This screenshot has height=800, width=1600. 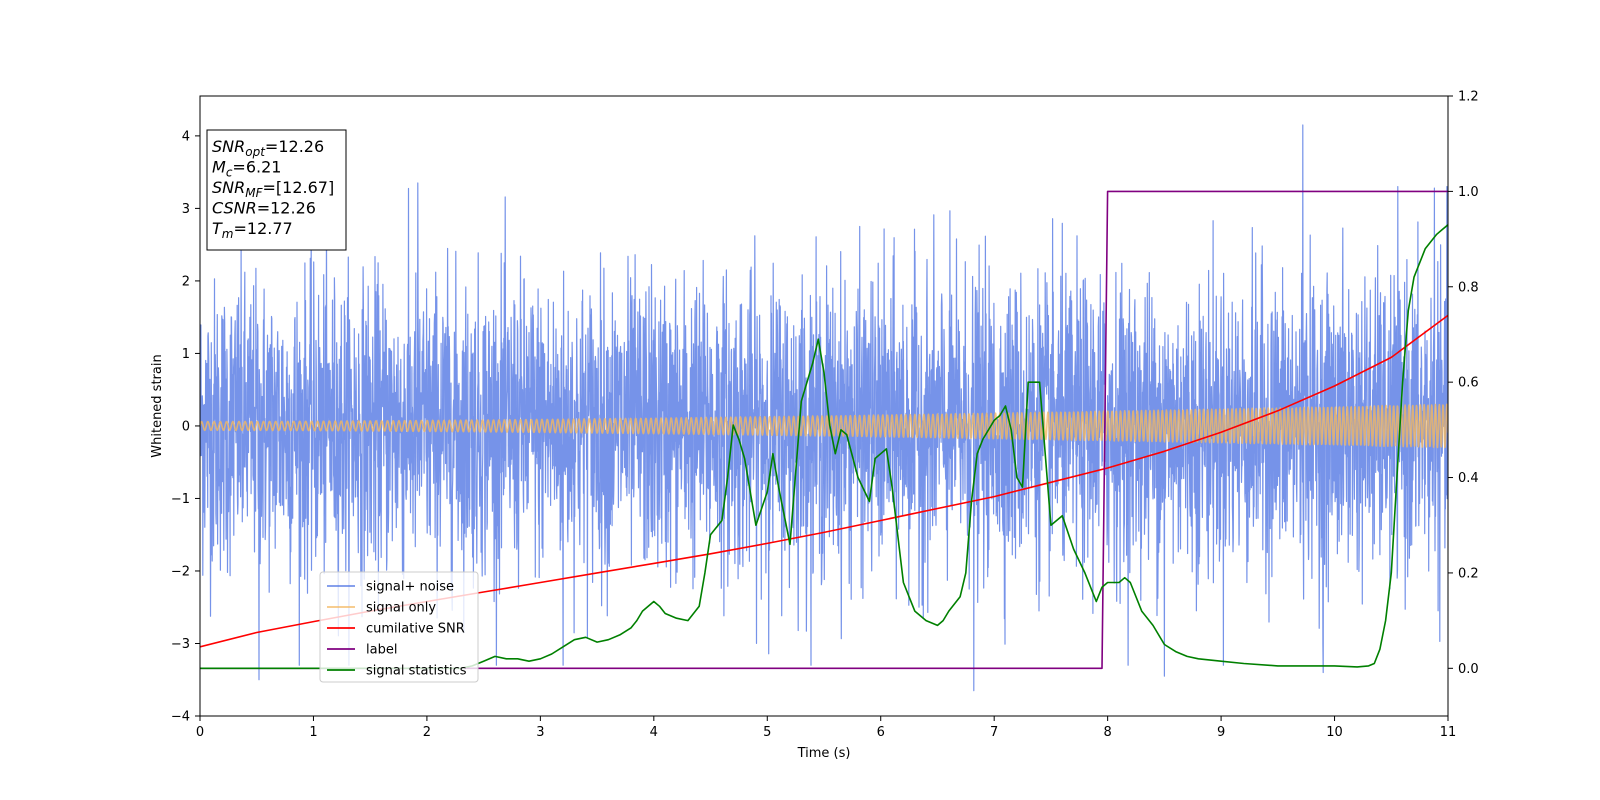 What do you see at coordinates (381, 650) in the screenshot?
I see `legend-label: label` at bounding box center [381, 650].